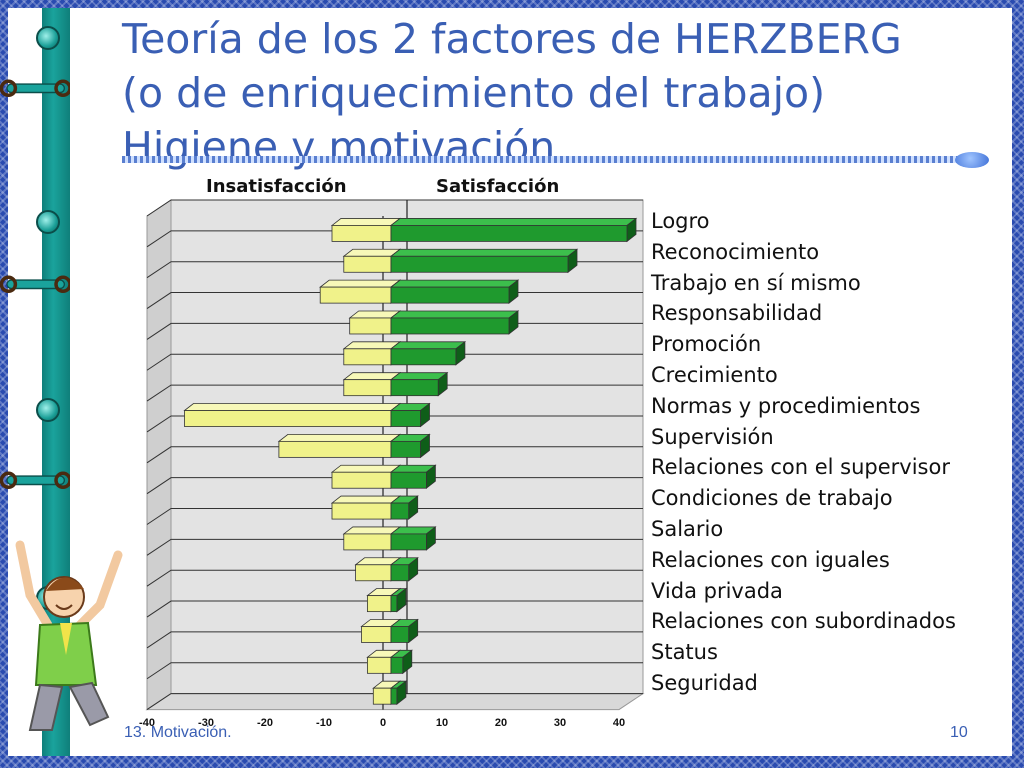  What do you see at coordinates (501, 723) in the screenshot?
I see `x-tick-label: 20` at bounding box center [501, 723].